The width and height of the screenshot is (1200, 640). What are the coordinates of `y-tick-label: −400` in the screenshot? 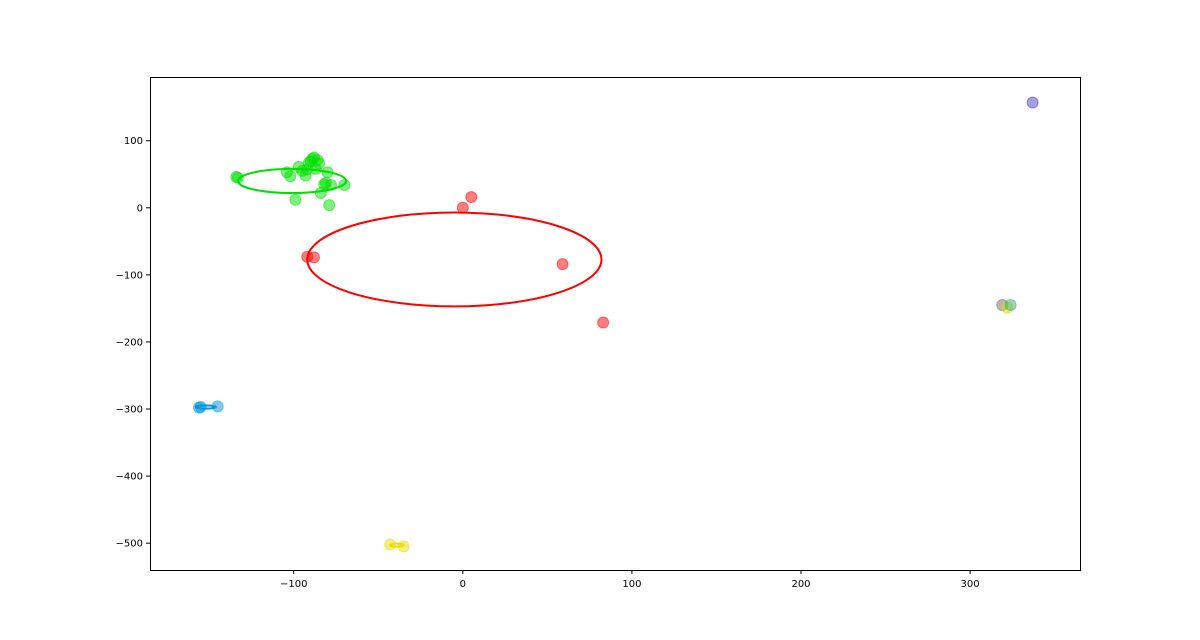 It's located at (129, 477).